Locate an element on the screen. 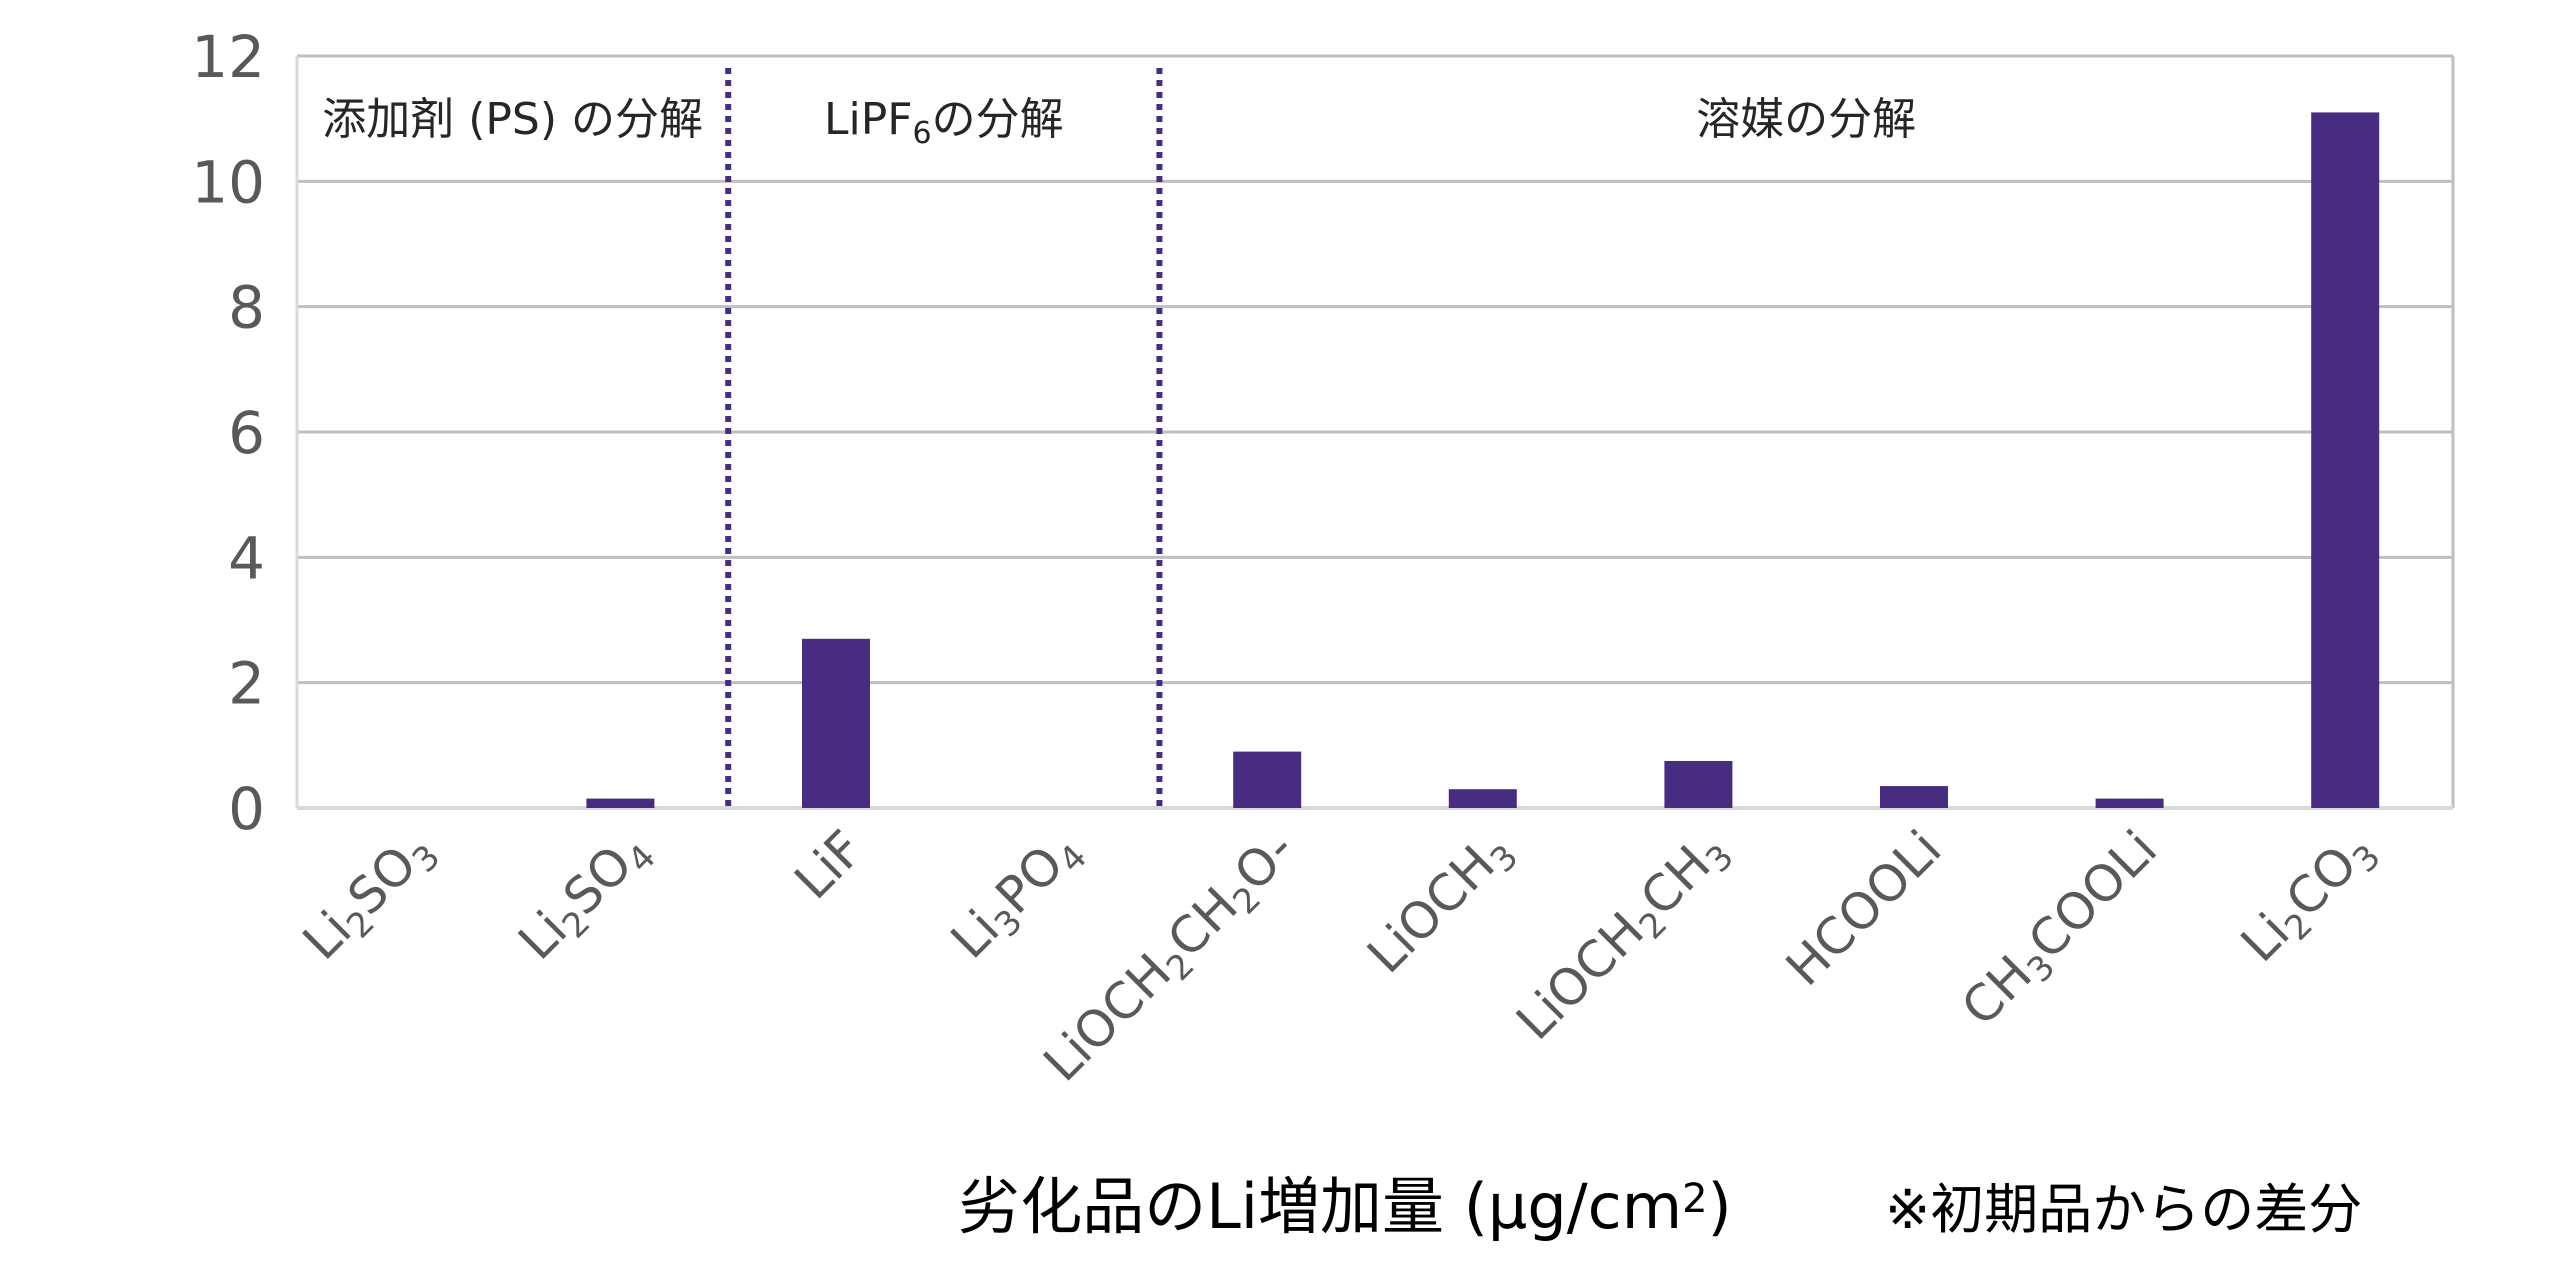 The height and width of the screenshot is (1278, 2560). y-tick-label: 8 is located at coordinates (246, 308).